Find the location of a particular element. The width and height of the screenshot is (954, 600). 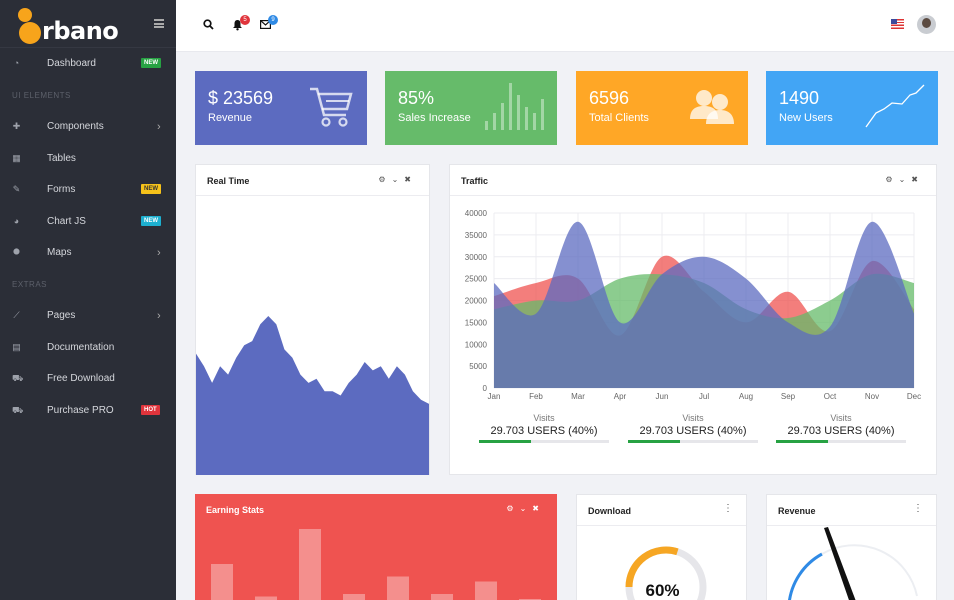

y-tick-label: 0 is located at coordinates (485, 388).